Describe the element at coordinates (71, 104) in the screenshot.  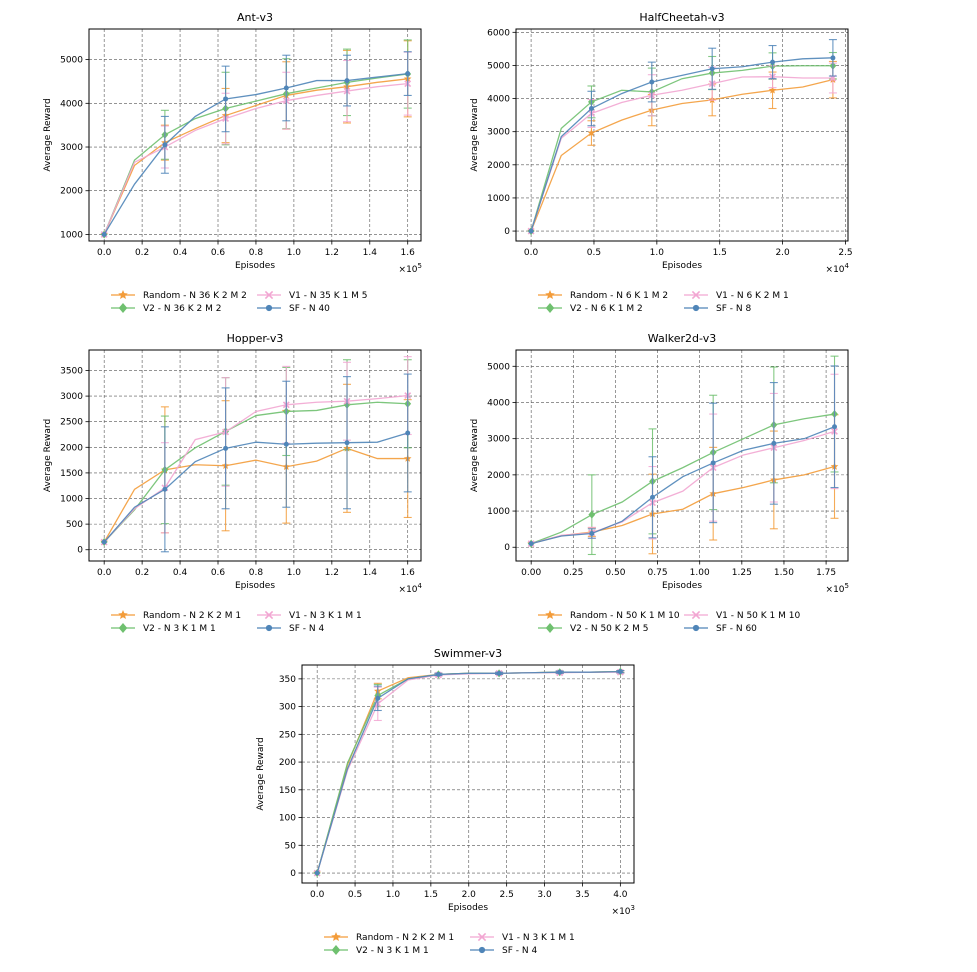
I see `y-tick-label: 4000` at that location.